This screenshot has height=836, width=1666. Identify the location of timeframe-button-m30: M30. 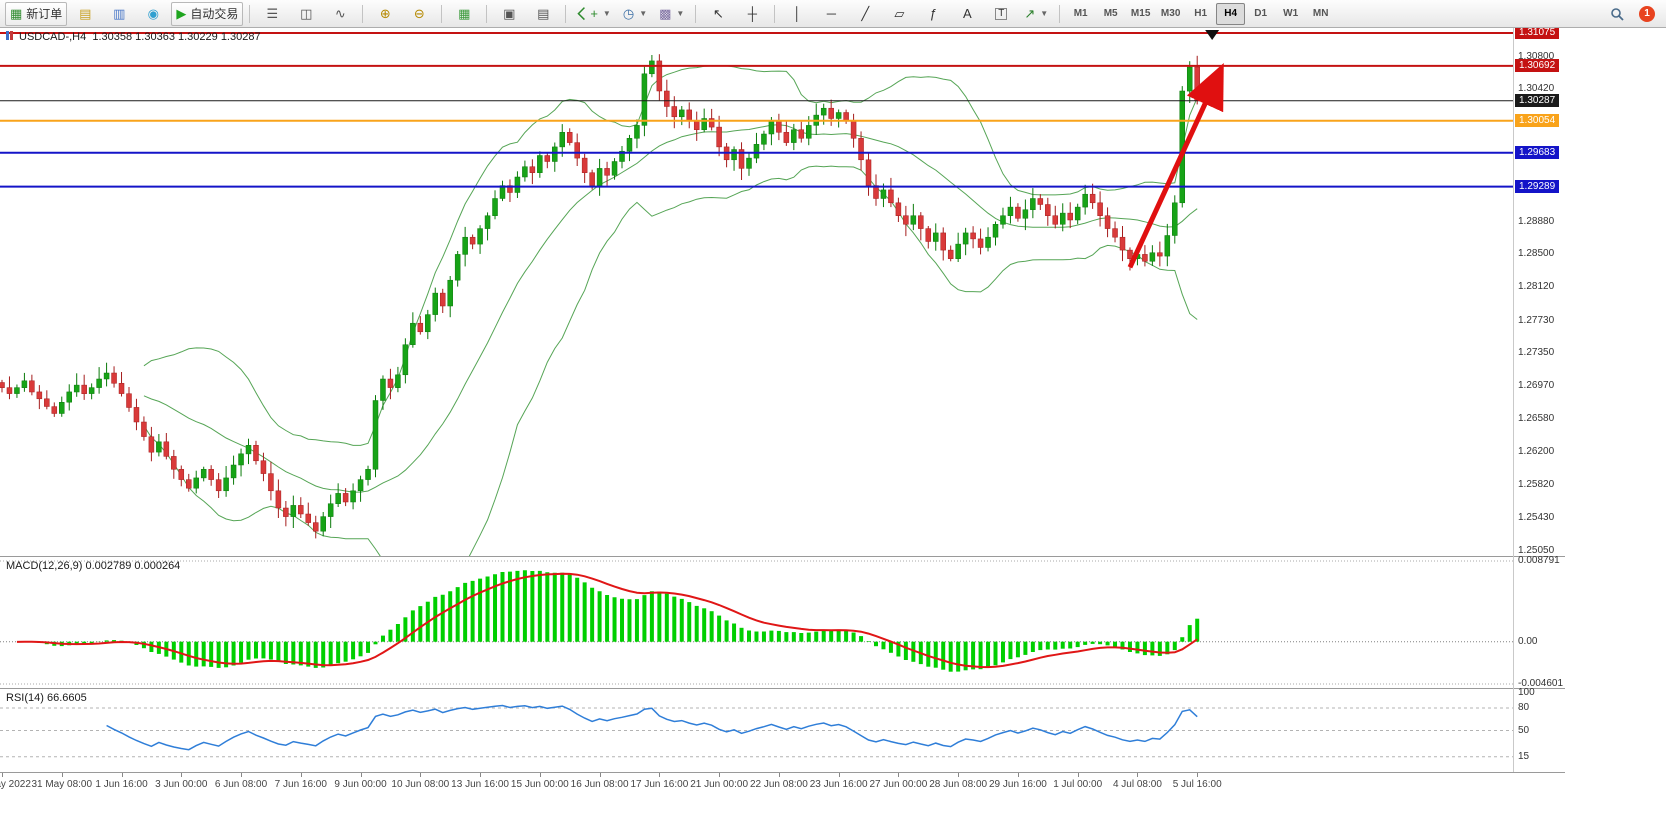
(1170, 13).